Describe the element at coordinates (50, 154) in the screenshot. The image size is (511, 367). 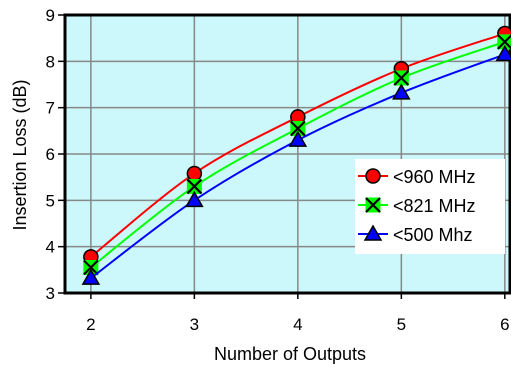
I see `y-tick-label: 6` at that location.